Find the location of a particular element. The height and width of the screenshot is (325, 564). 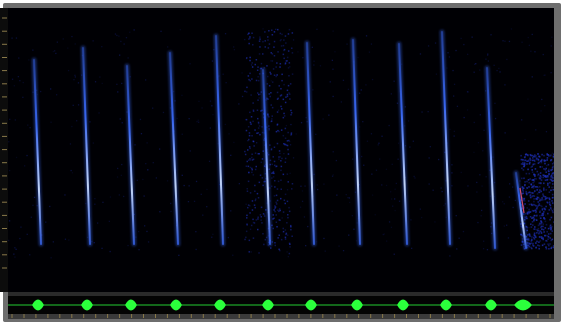

time-axis is located at coordinates (281, 316).